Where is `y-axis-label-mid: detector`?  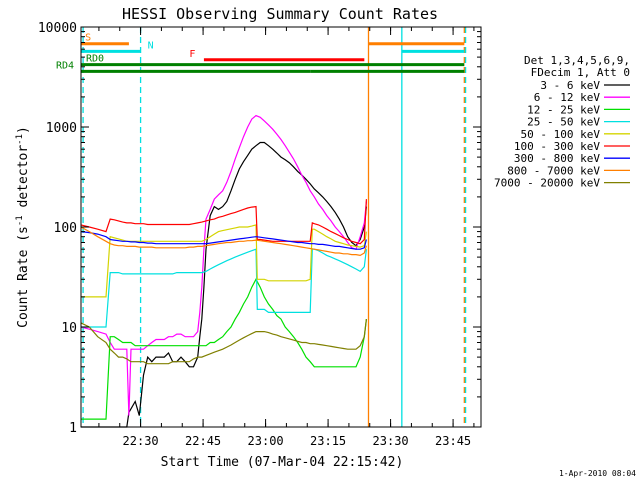 y-axis-label-mid: detector is located at coordinates (23, 180).